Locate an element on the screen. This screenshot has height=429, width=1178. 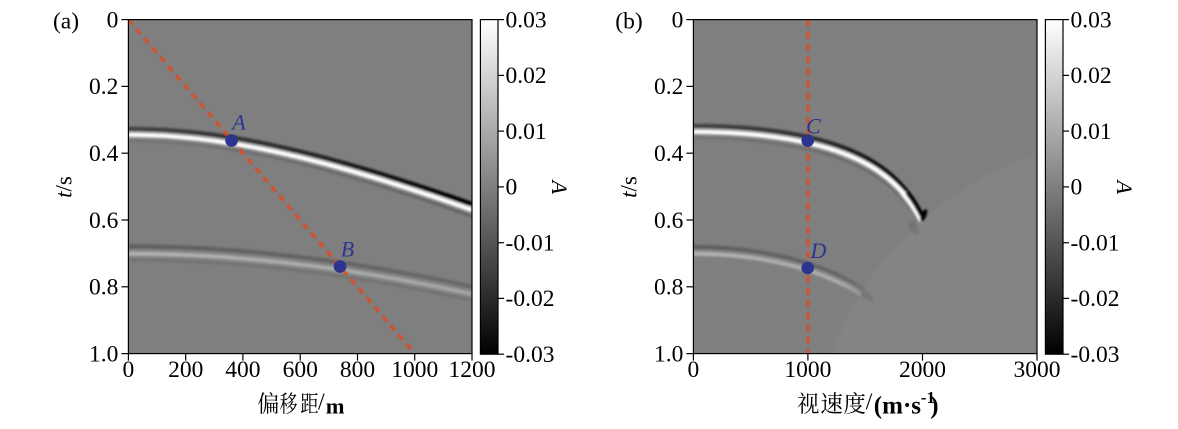
svg-text: C is located at coordinates (813, 125).